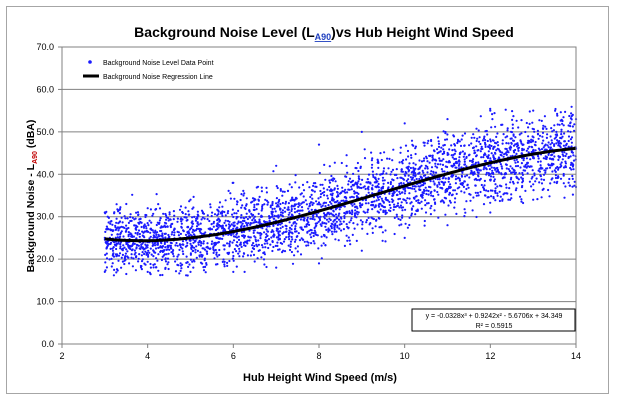 This screenshot has height=401, width=617. What do you see at coordinates (45, 132) in the screenshot?
I see `y-tick-label: 50.0` at bounding box center [45, 132].